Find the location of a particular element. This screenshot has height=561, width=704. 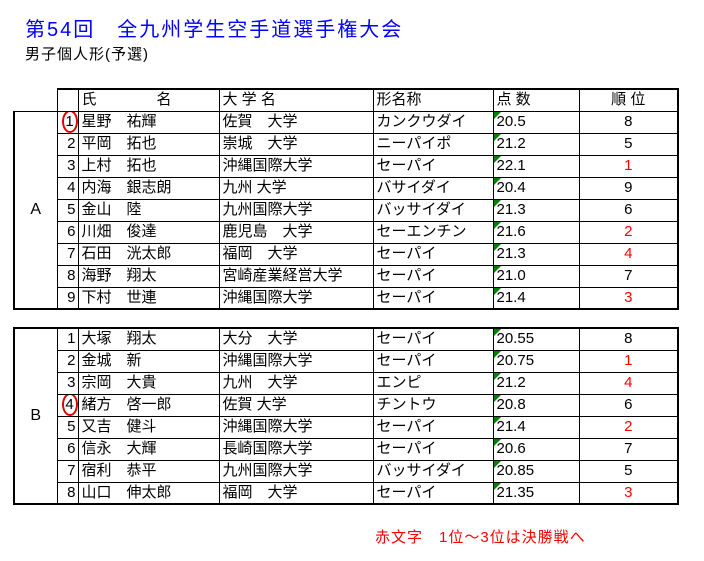

table-row: 4 内海 銀志朗 九州 大学 バサイダイ 20.4 9 is located at coordinates (346, 188).